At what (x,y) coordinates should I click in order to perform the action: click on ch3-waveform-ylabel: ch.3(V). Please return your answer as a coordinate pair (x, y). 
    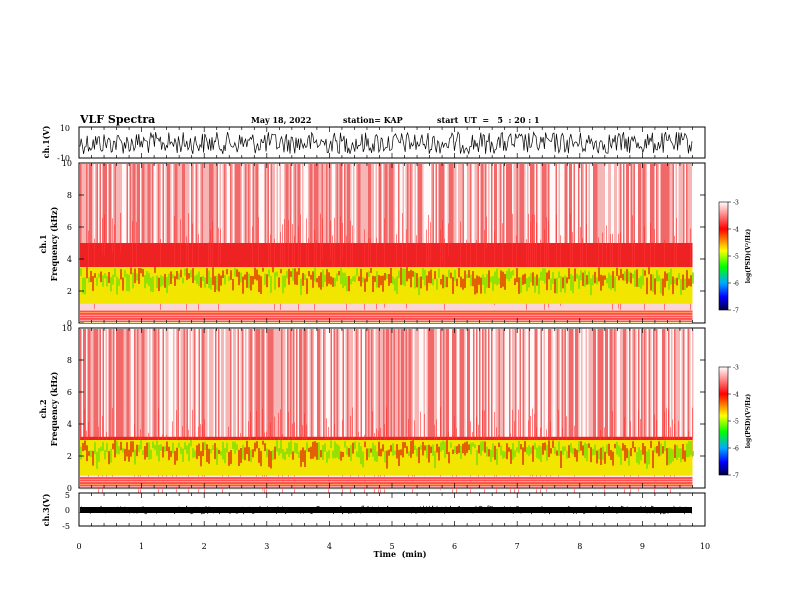
    Looking at the image, I should click on (46, 509).